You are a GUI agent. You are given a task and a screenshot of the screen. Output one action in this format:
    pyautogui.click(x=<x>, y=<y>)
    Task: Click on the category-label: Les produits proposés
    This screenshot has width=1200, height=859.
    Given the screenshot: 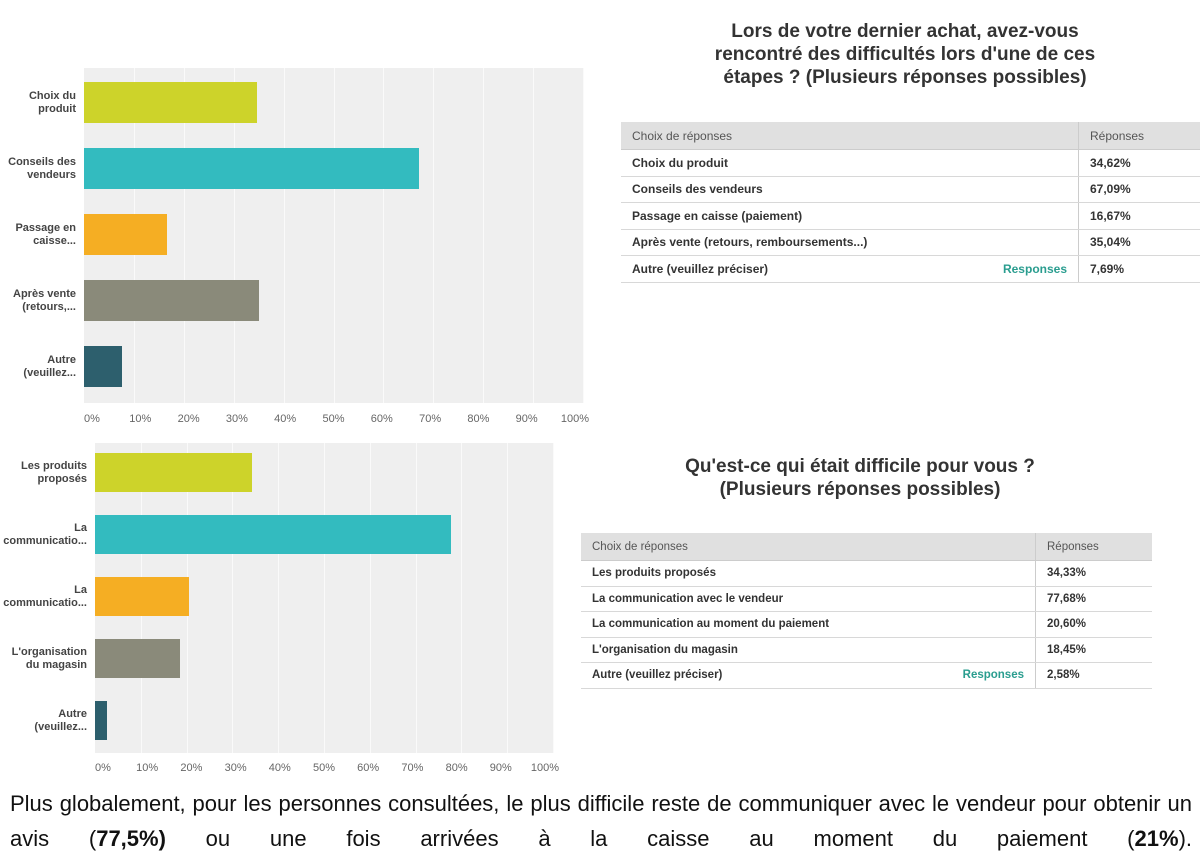 What is the action you would take?
    pyautogui.click(x=53, y=472)
    